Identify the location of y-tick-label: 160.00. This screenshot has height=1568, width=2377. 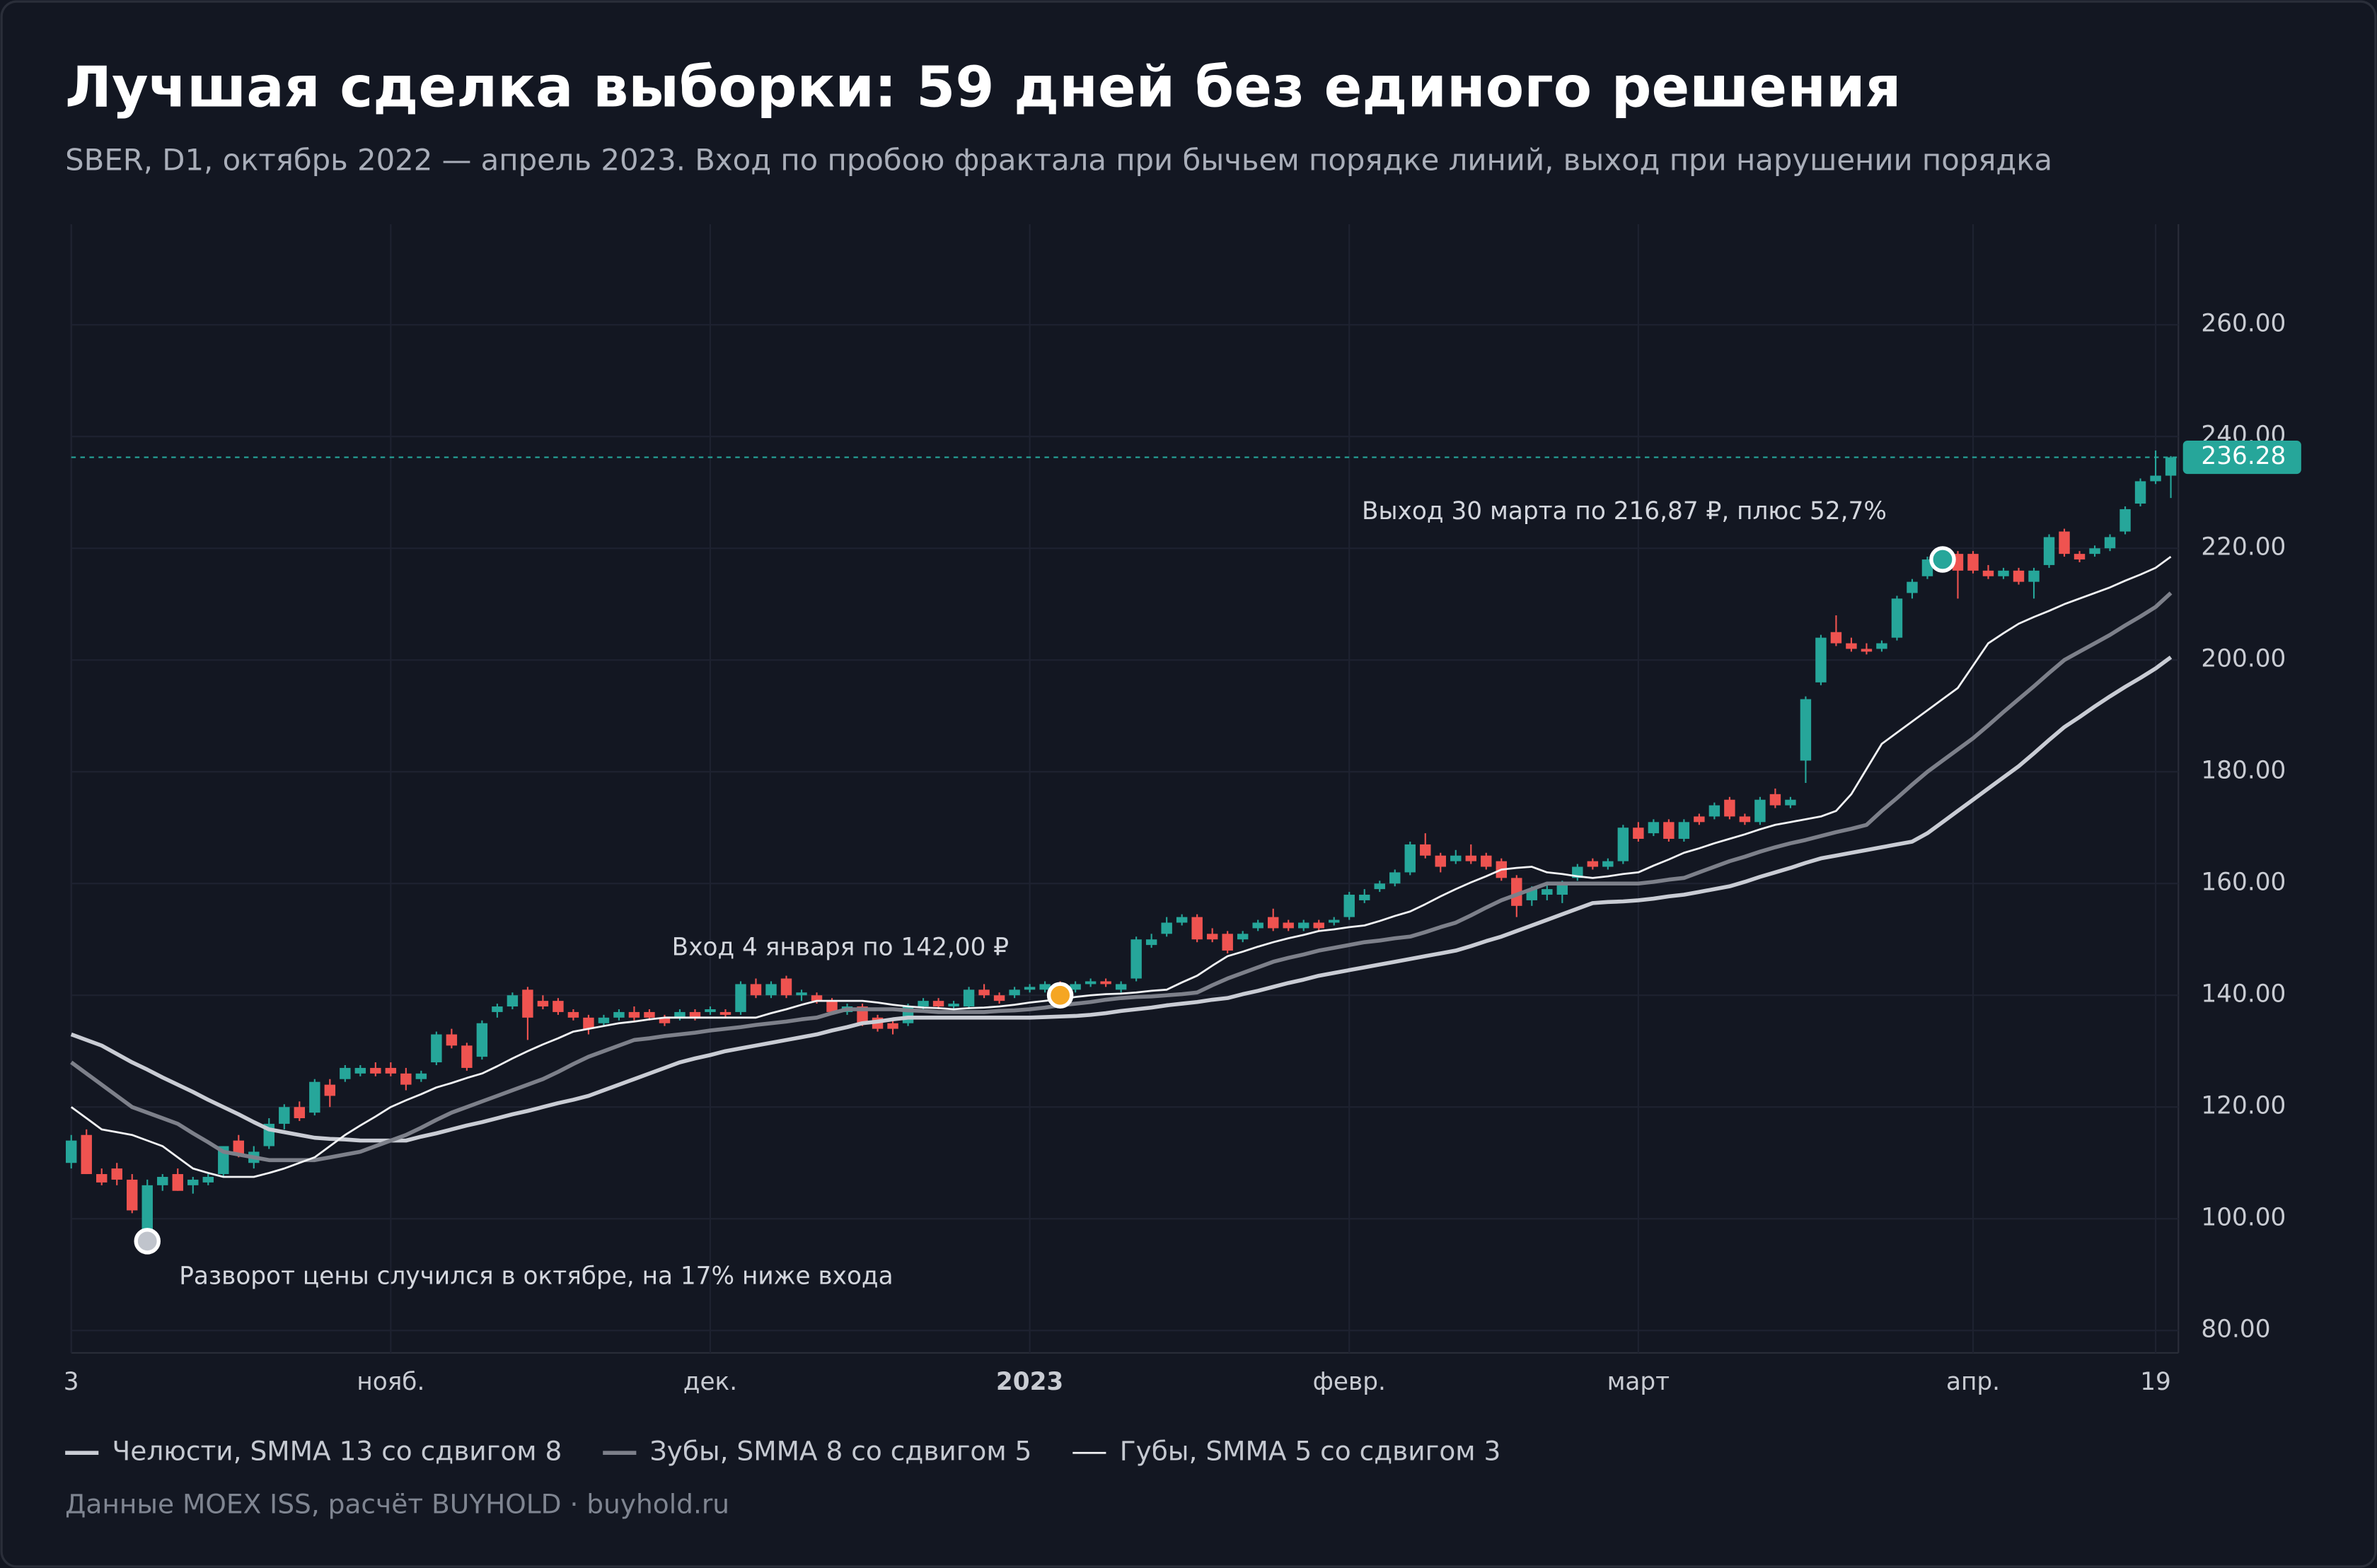
(2243, 883).